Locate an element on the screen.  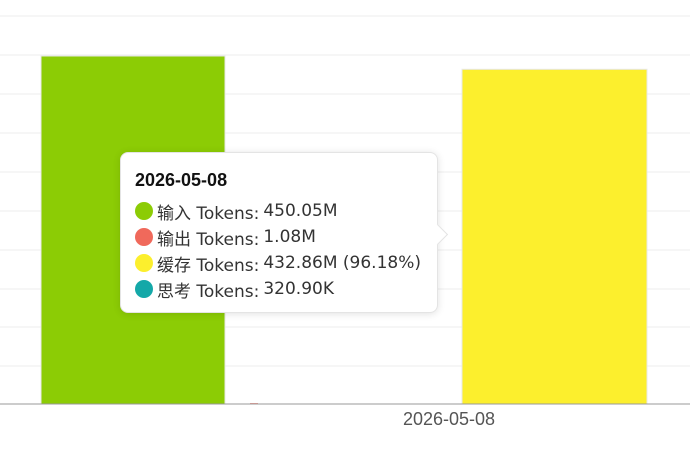
x-tick-label: 2026-05-08 is located at coordinates (449, 419).